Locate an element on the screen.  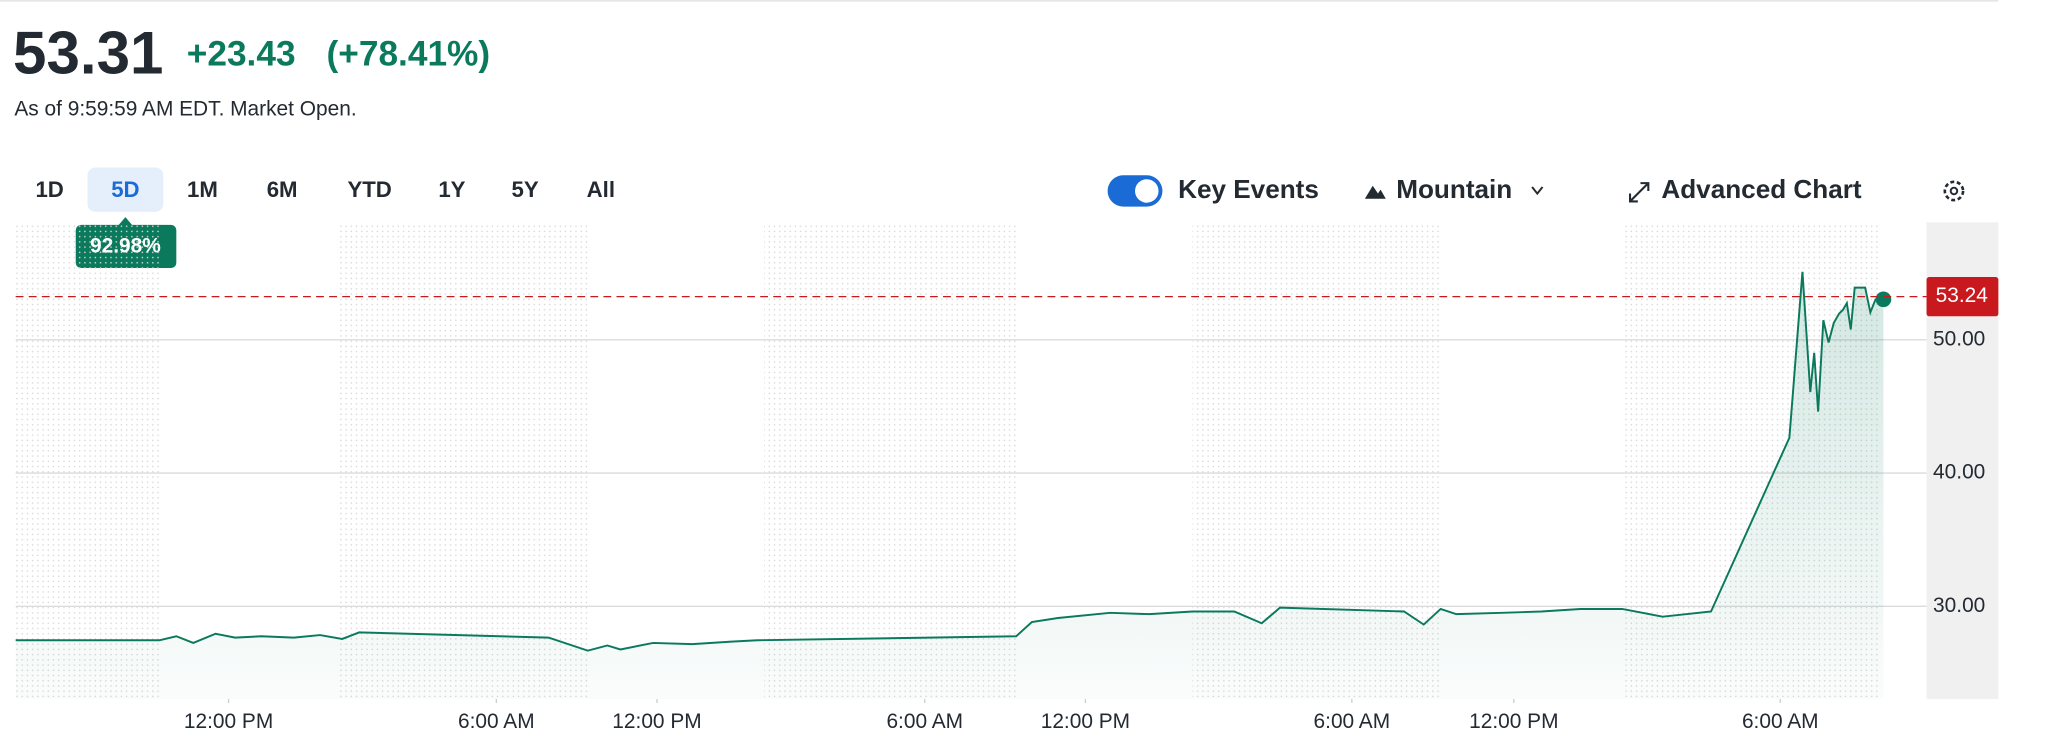
y-tick-label: 50.00 is located at coordinates (1959, 338).